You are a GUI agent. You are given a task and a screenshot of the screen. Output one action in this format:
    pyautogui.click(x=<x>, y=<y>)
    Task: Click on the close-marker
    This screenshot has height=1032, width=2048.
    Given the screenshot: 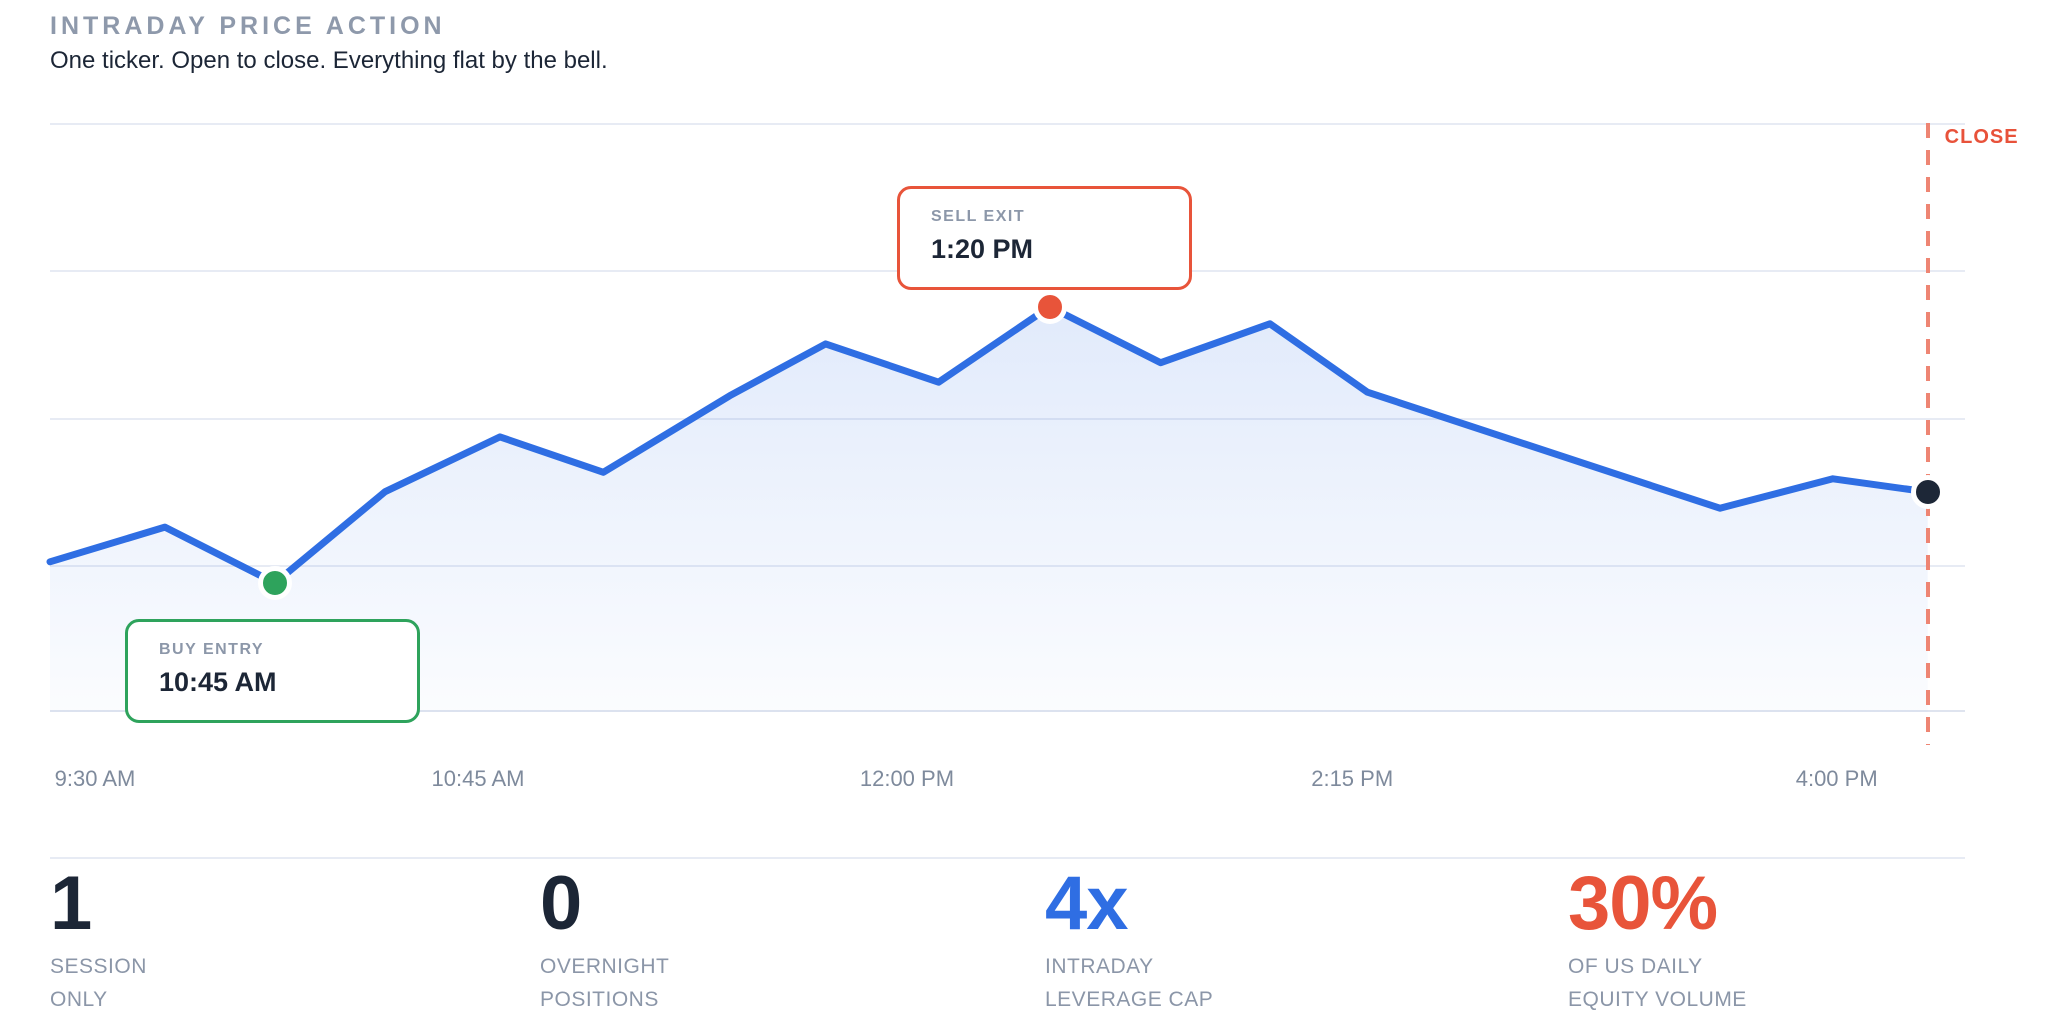 What is the action you would take?
    pyautogui.click(x=1927, y=492)
    